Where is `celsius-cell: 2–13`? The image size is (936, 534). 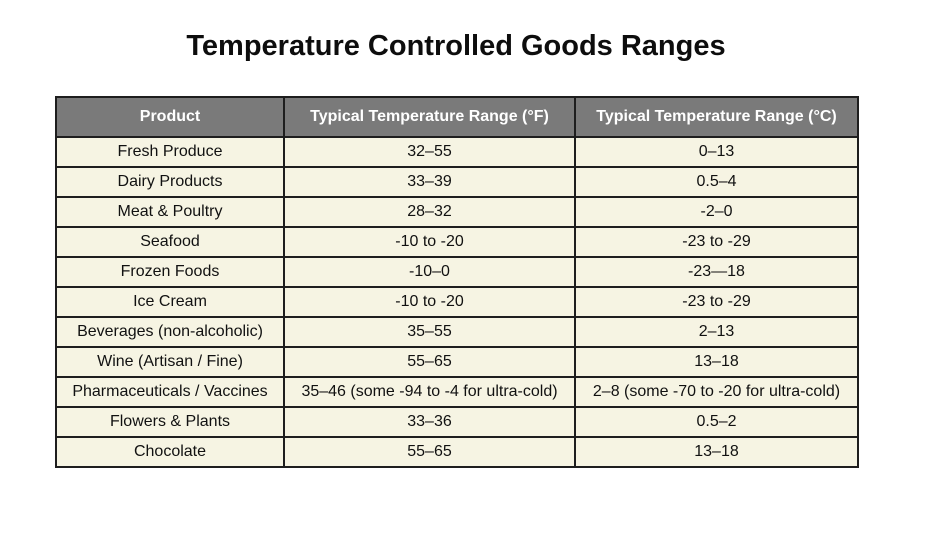 celsius-cell: 2–13 is located at coordinates (716, 332).